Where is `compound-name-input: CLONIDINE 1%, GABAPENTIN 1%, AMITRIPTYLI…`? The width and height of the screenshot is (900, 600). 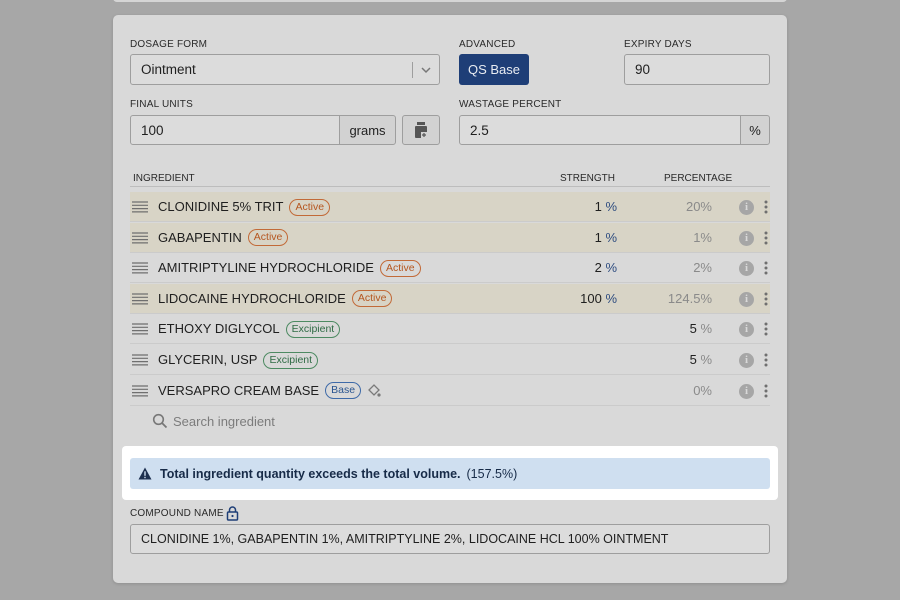
compound-name-input: CLONIDINE 1%, GABAPENTIN 1%, AMITRIPTYLI… is located at coordinates (450, 539).